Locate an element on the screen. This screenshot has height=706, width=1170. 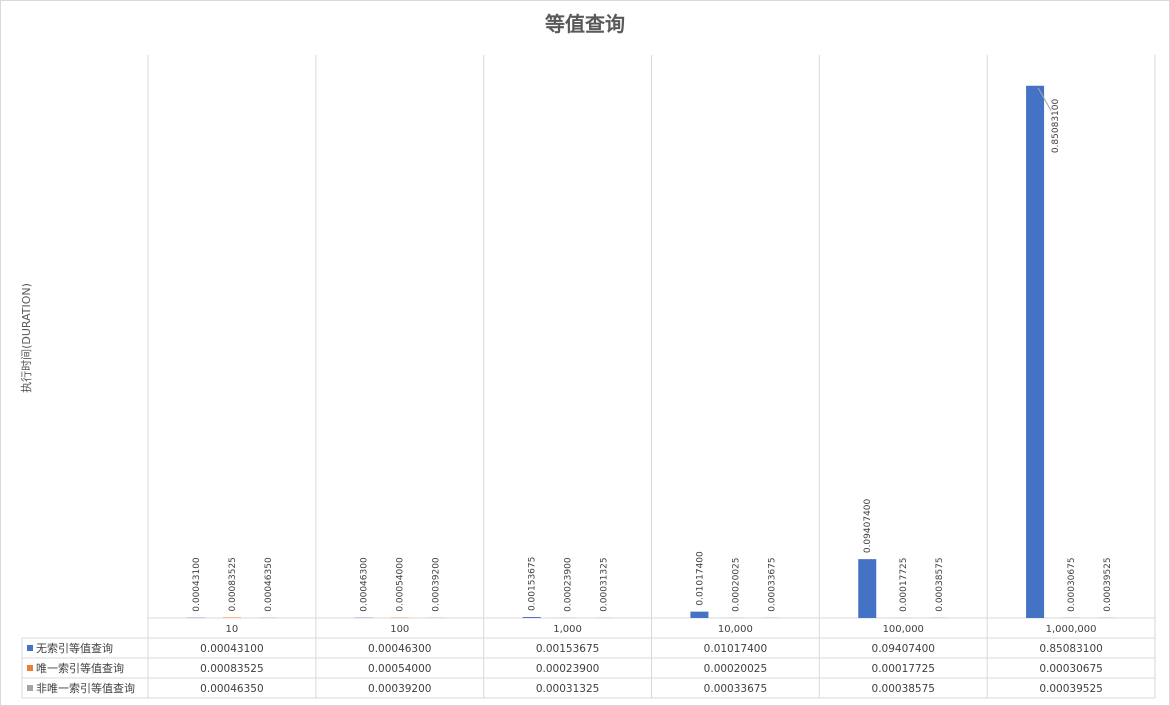
table-cell: 0.00017725 is located at coordinates (903, 669).